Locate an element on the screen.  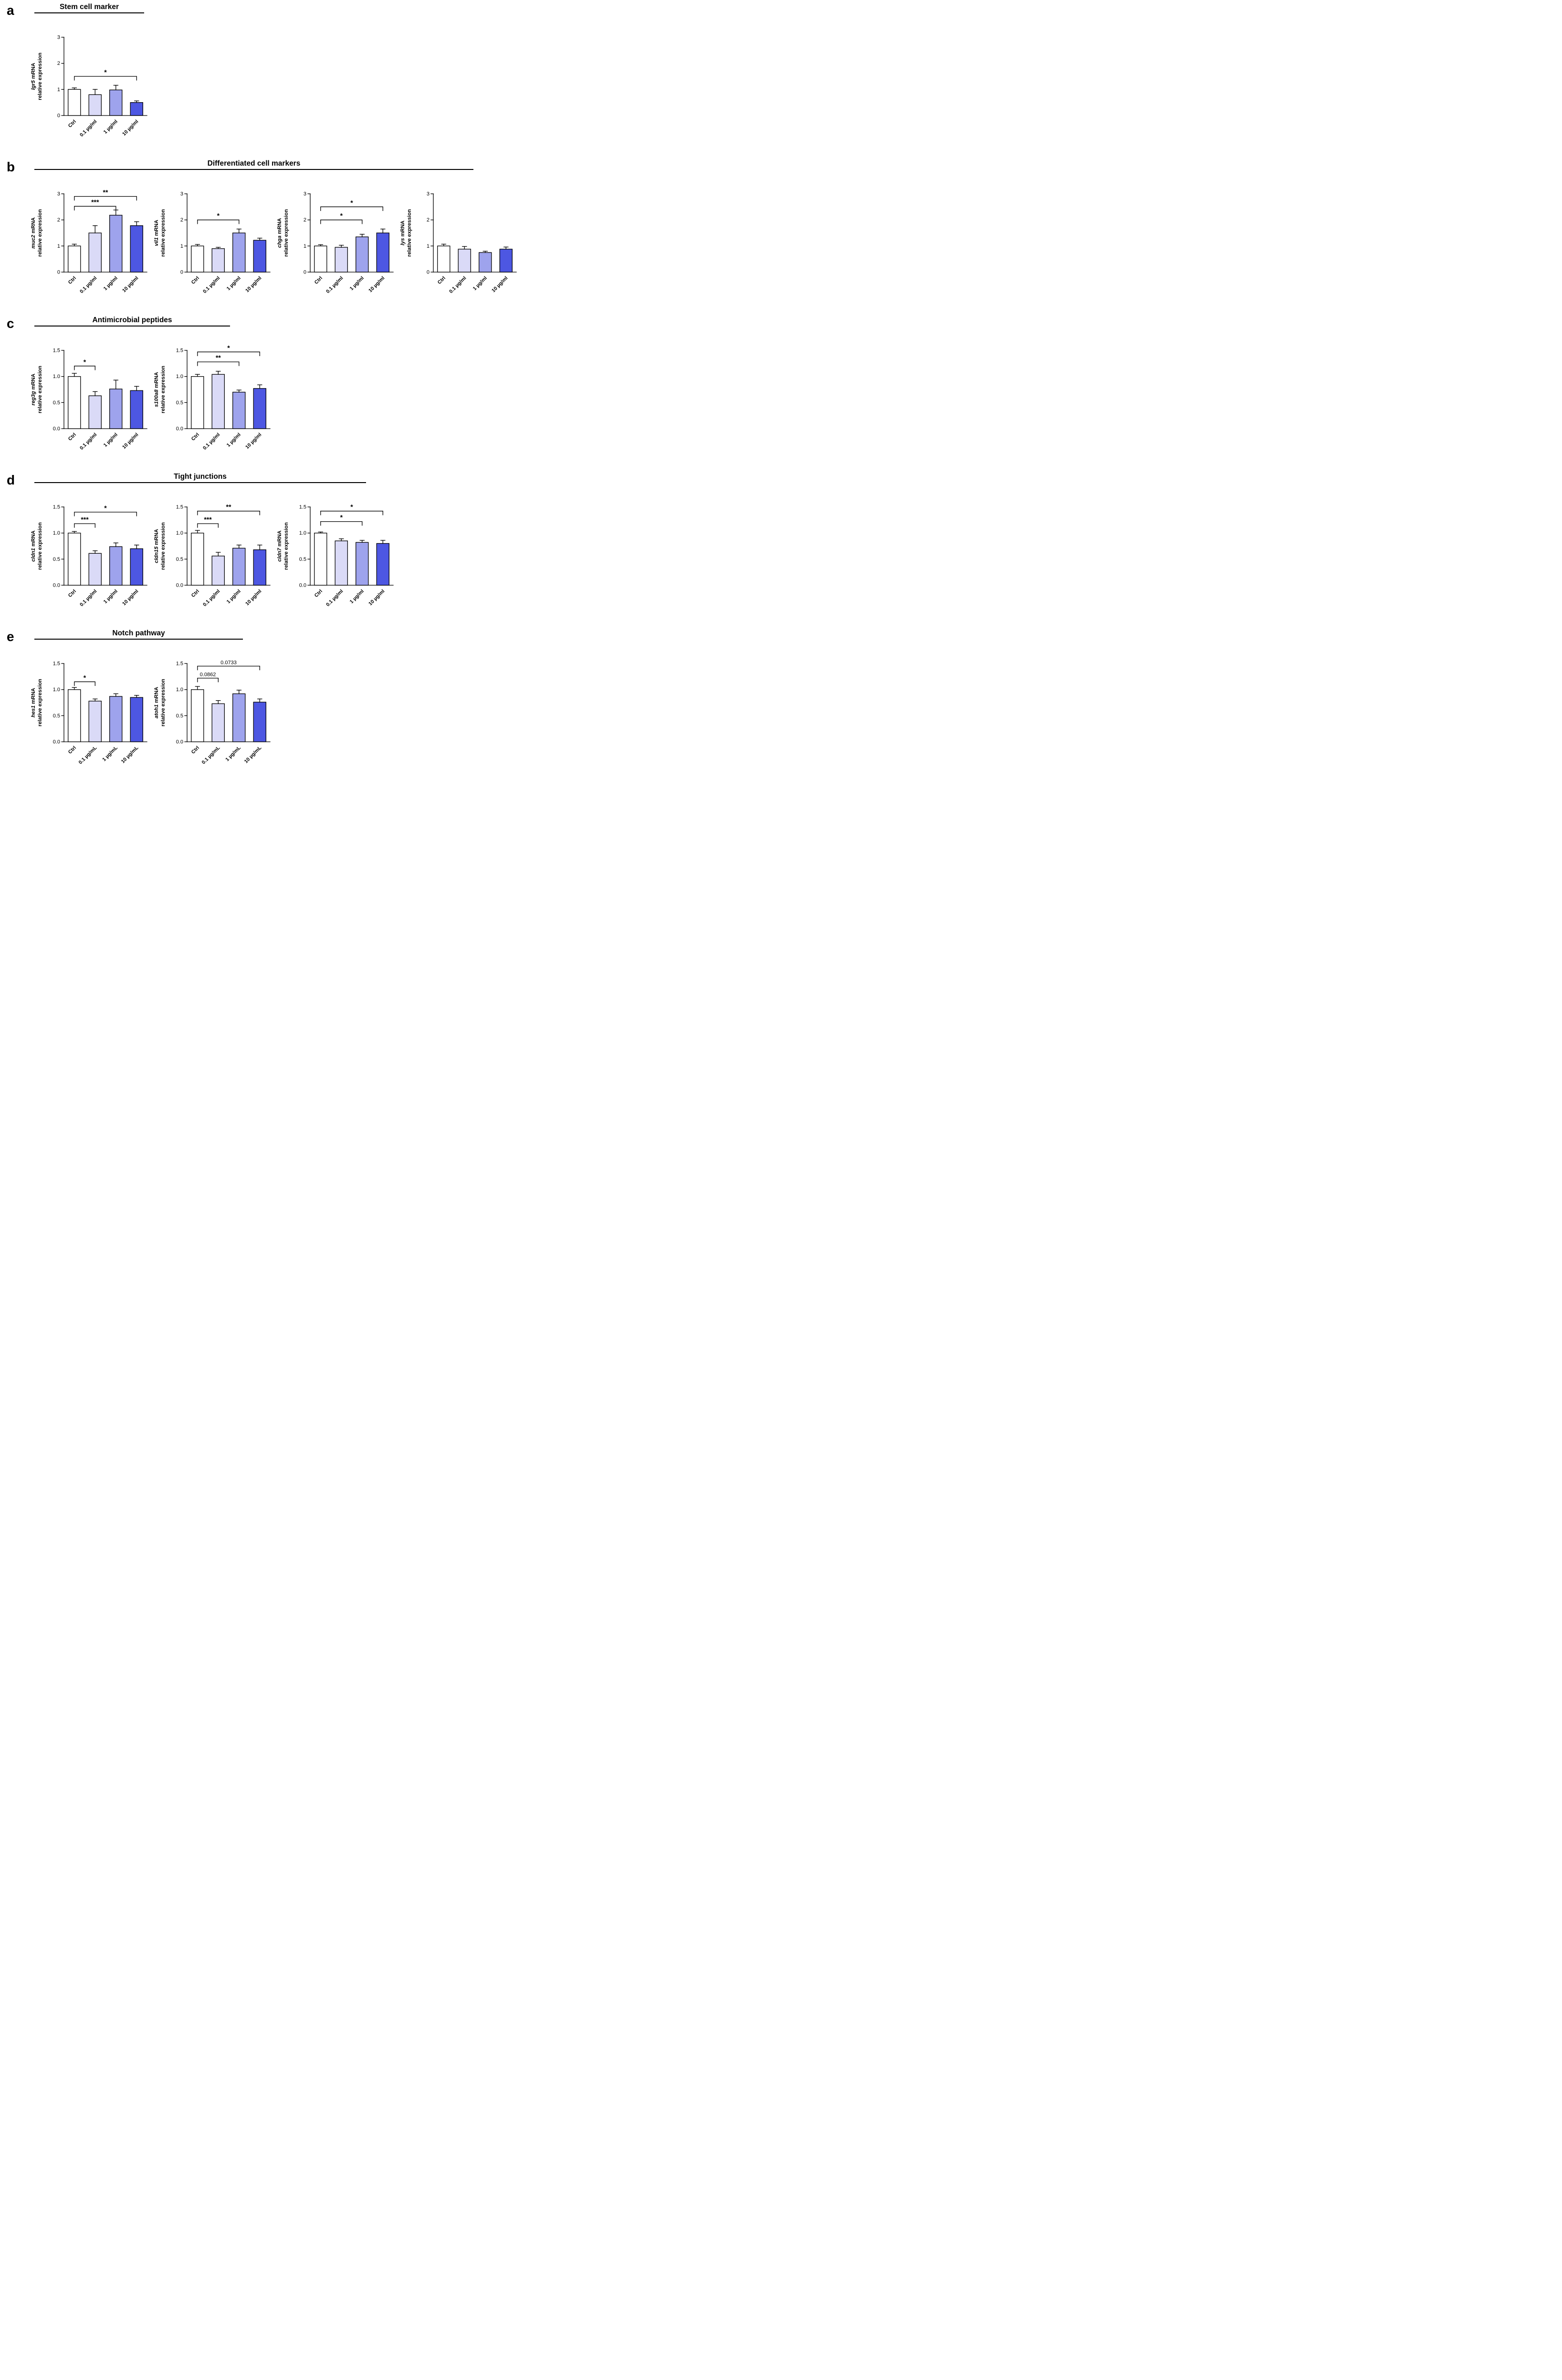
significance-label: *** is located at coordinates (208, 519).